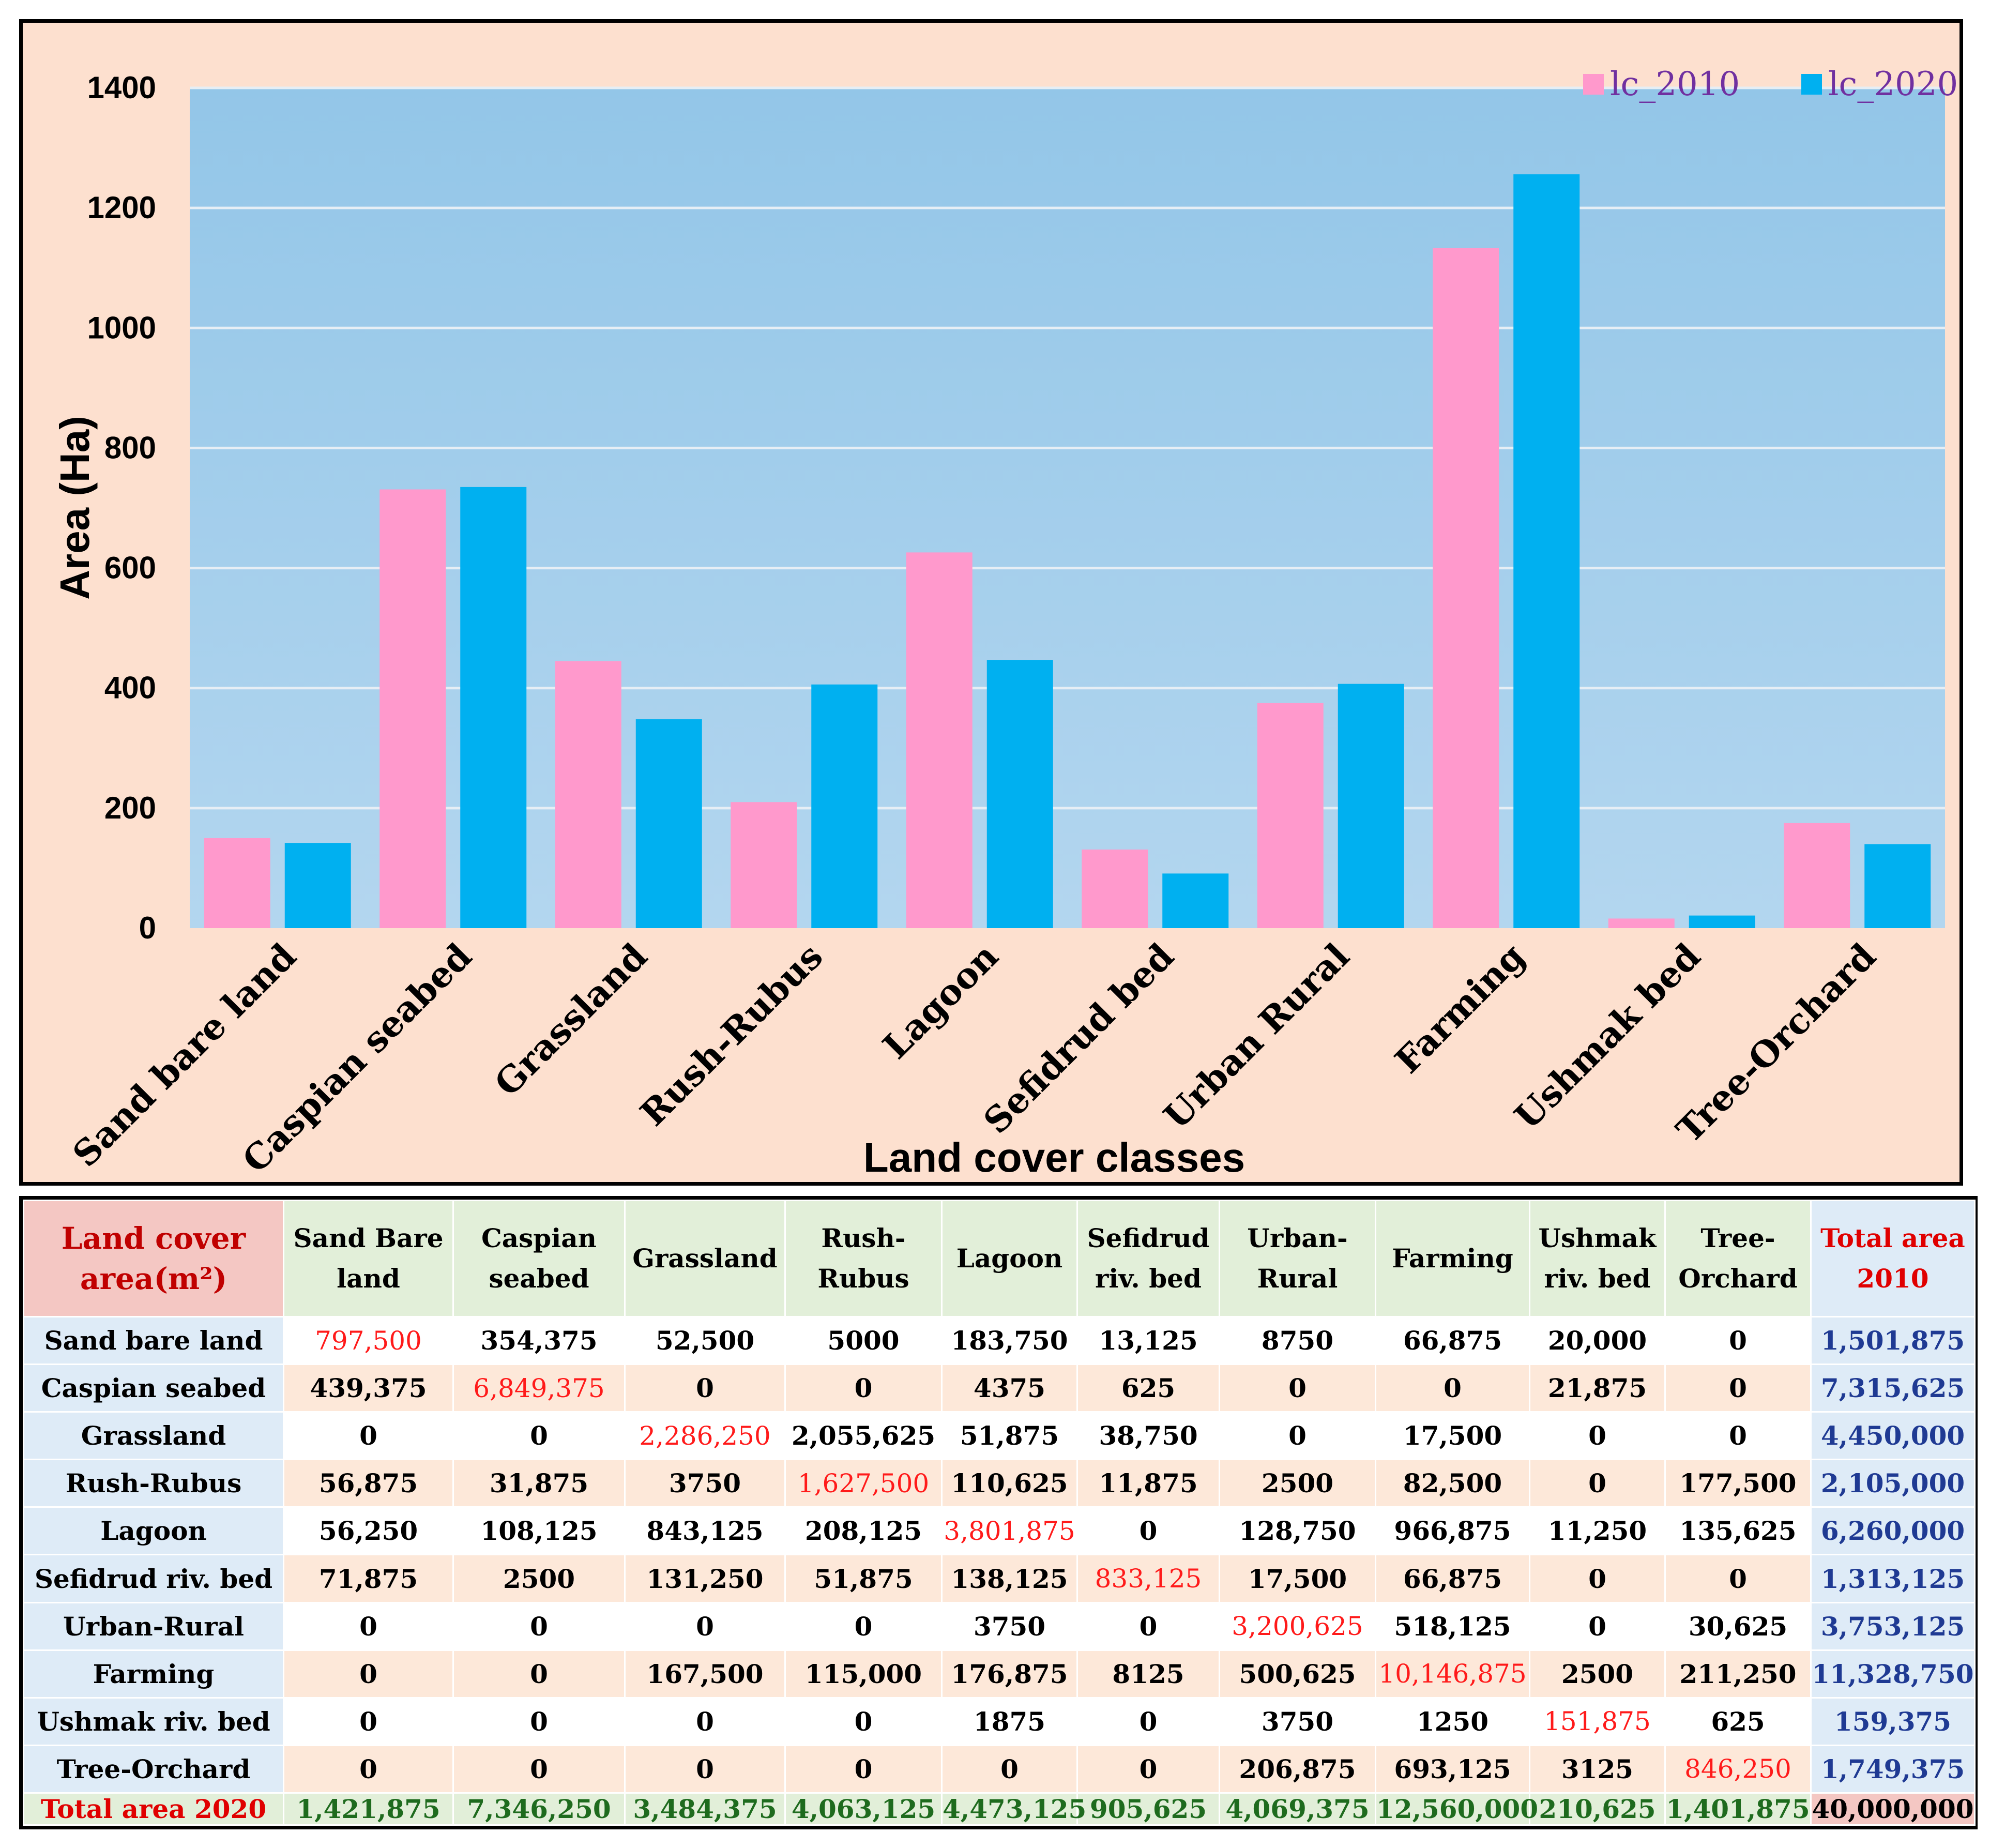 This screenshot has width=1990, height=1848. What do you see at coordinates (75, 508) in the screenshot?
I see `y-axis-title: Area (Ha)` at bounding box center [75, 508].